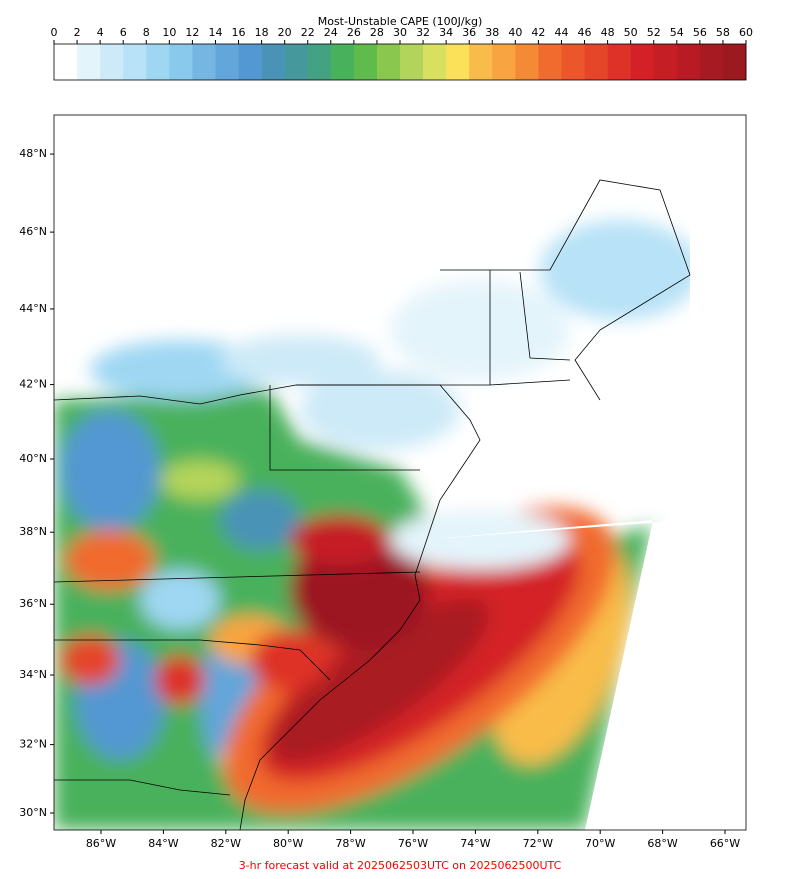 The image size is (800, 879). Describe the element at coordinates (600, 843) in the screenshot. I see `lon-tick-label: 70°W` at that location.